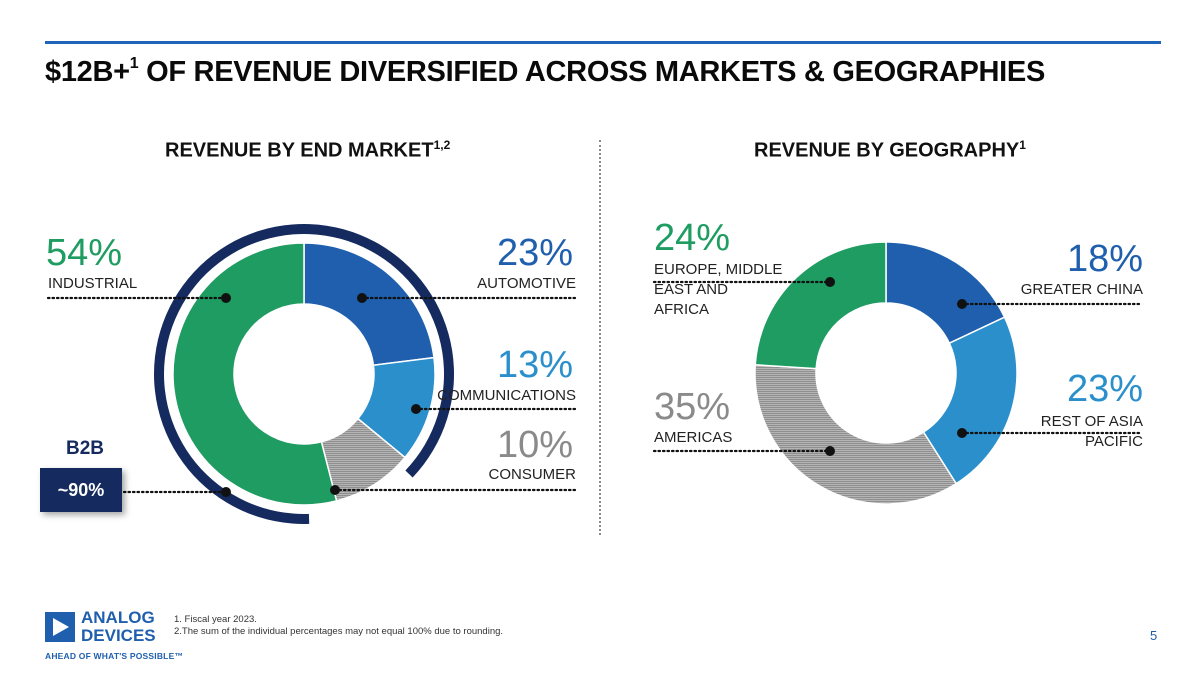  I want to click on logo-mark, so click(60, 627).